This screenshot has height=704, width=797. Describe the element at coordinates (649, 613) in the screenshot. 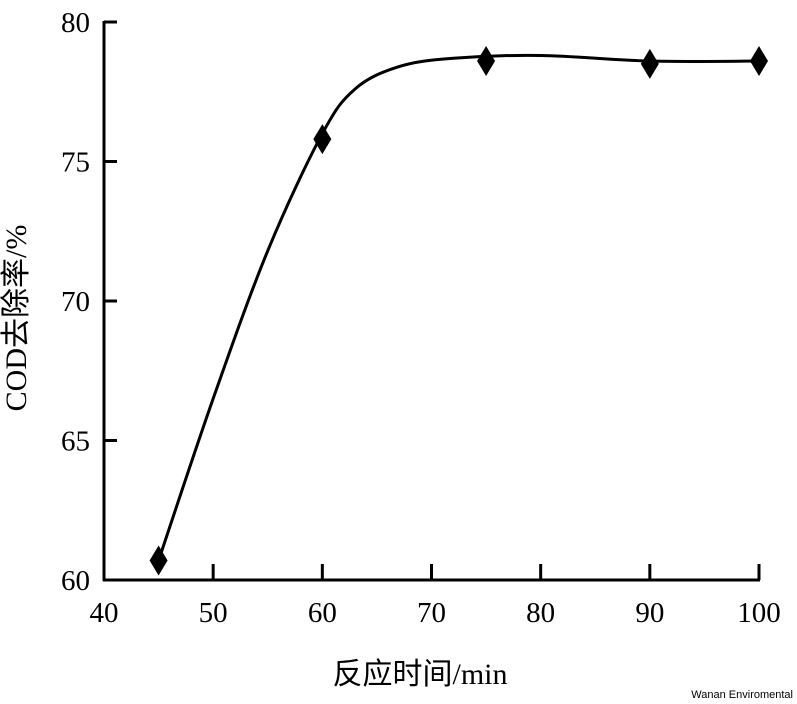

I see `x-tick-label: 90` at that location.